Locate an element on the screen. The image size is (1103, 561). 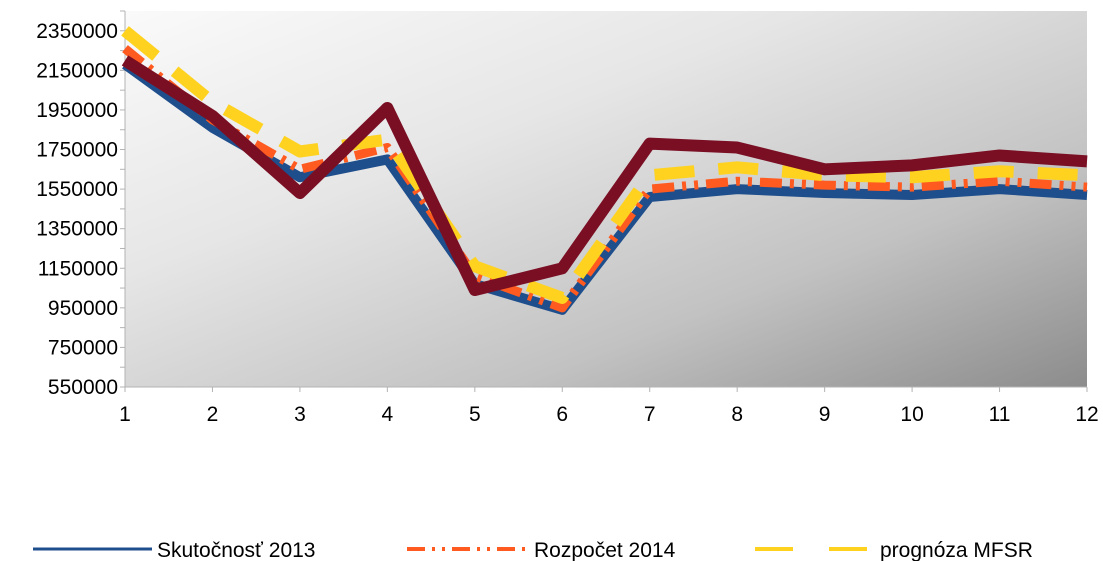
x-tick-label: 3 is located at coordinates (300, 414).